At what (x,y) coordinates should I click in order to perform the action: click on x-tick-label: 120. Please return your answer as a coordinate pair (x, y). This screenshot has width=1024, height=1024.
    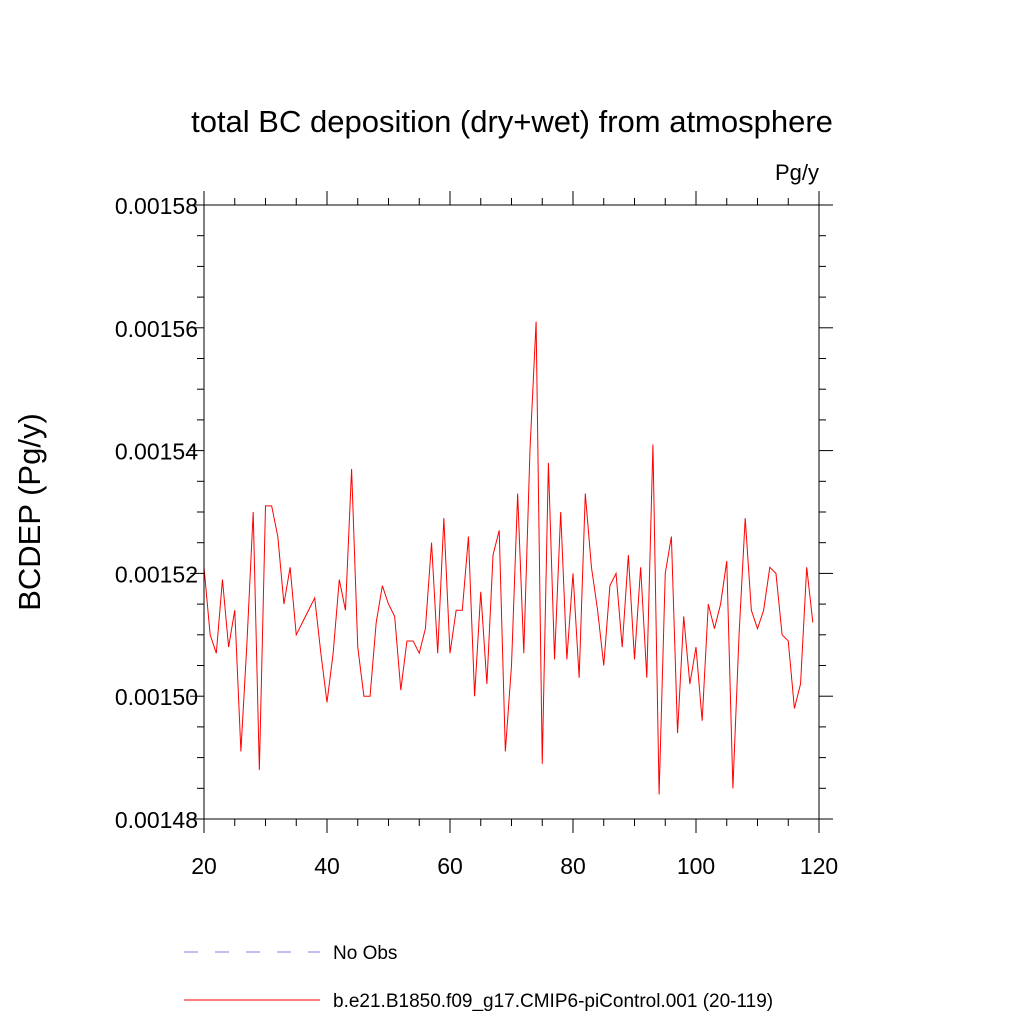
    Looking at the image, I should click on (819, 866).